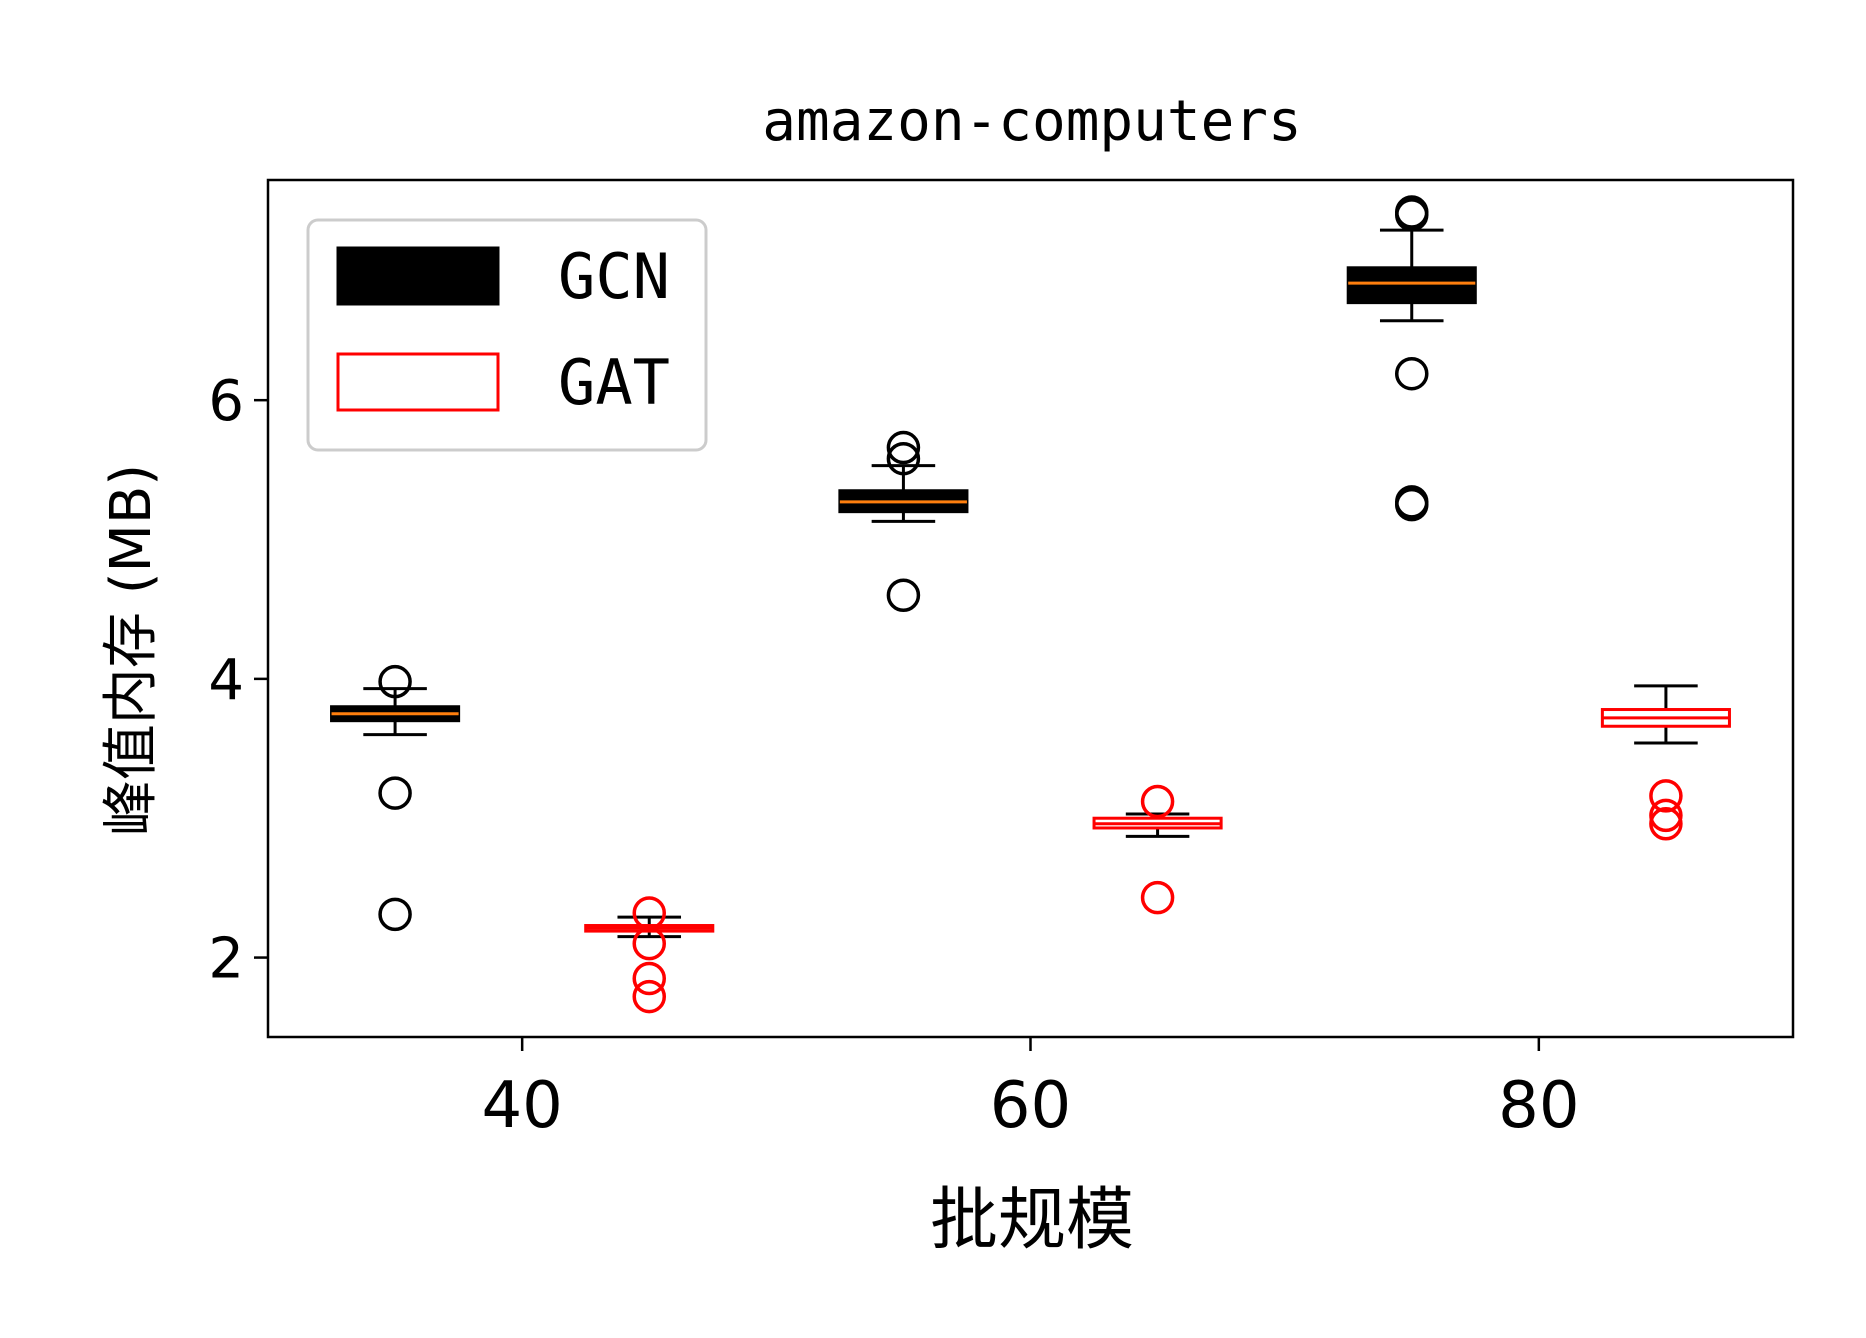 The height and width of the screenshot is (1338, 1866). What do you see at coordinates (131, 650) in the screenshot?
I see `y-axis-label: 峰值内存 (MB)` at bounding box center [131, 650].